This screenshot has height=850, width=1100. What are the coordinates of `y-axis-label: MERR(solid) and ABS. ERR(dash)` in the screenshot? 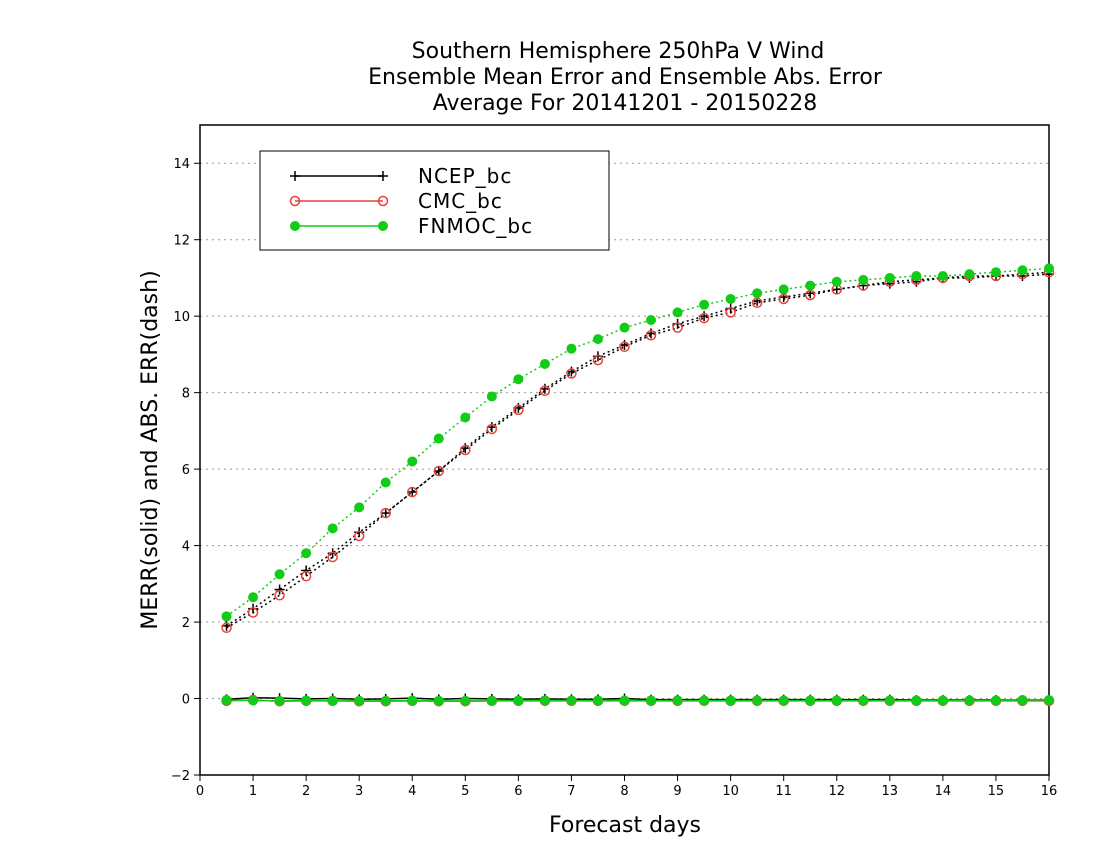 It's located at (150, 449).